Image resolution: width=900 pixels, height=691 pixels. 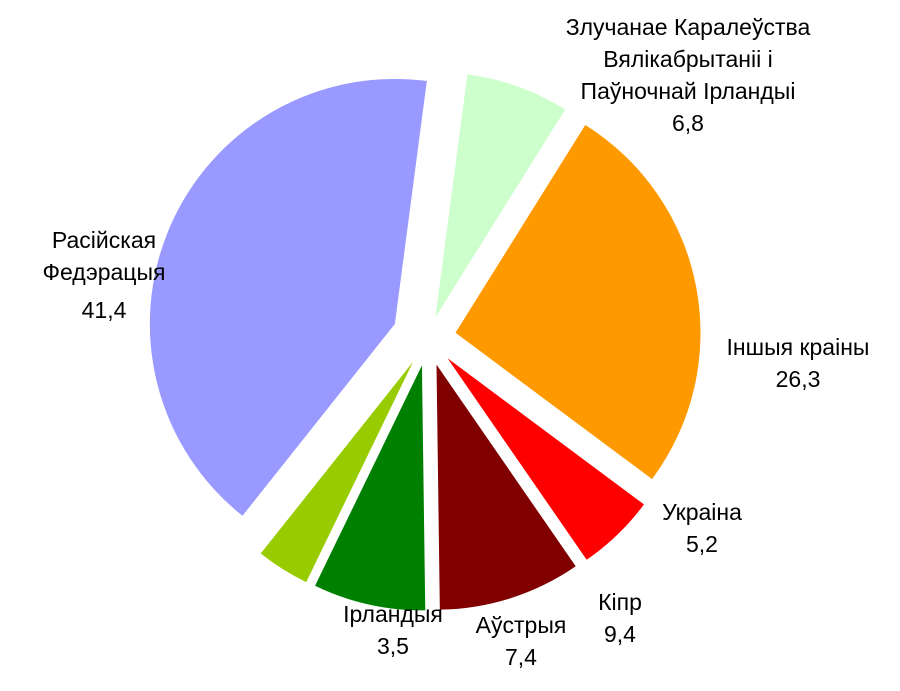 What do you see at coordinates (702, 544) in the screenshot?
I see `slice-value-label: 5,2` at bounding box center [702, 544].